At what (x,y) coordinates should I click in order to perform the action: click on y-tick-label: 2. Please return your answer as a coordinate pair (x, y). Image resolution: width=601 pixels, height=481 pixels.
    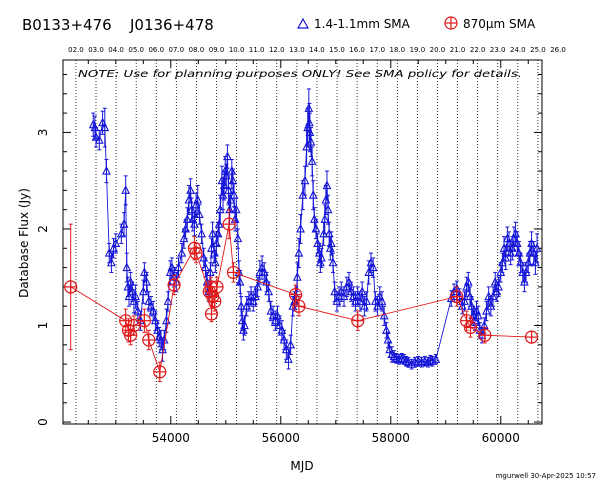
    Looking at the image, I should click on (43, 229).